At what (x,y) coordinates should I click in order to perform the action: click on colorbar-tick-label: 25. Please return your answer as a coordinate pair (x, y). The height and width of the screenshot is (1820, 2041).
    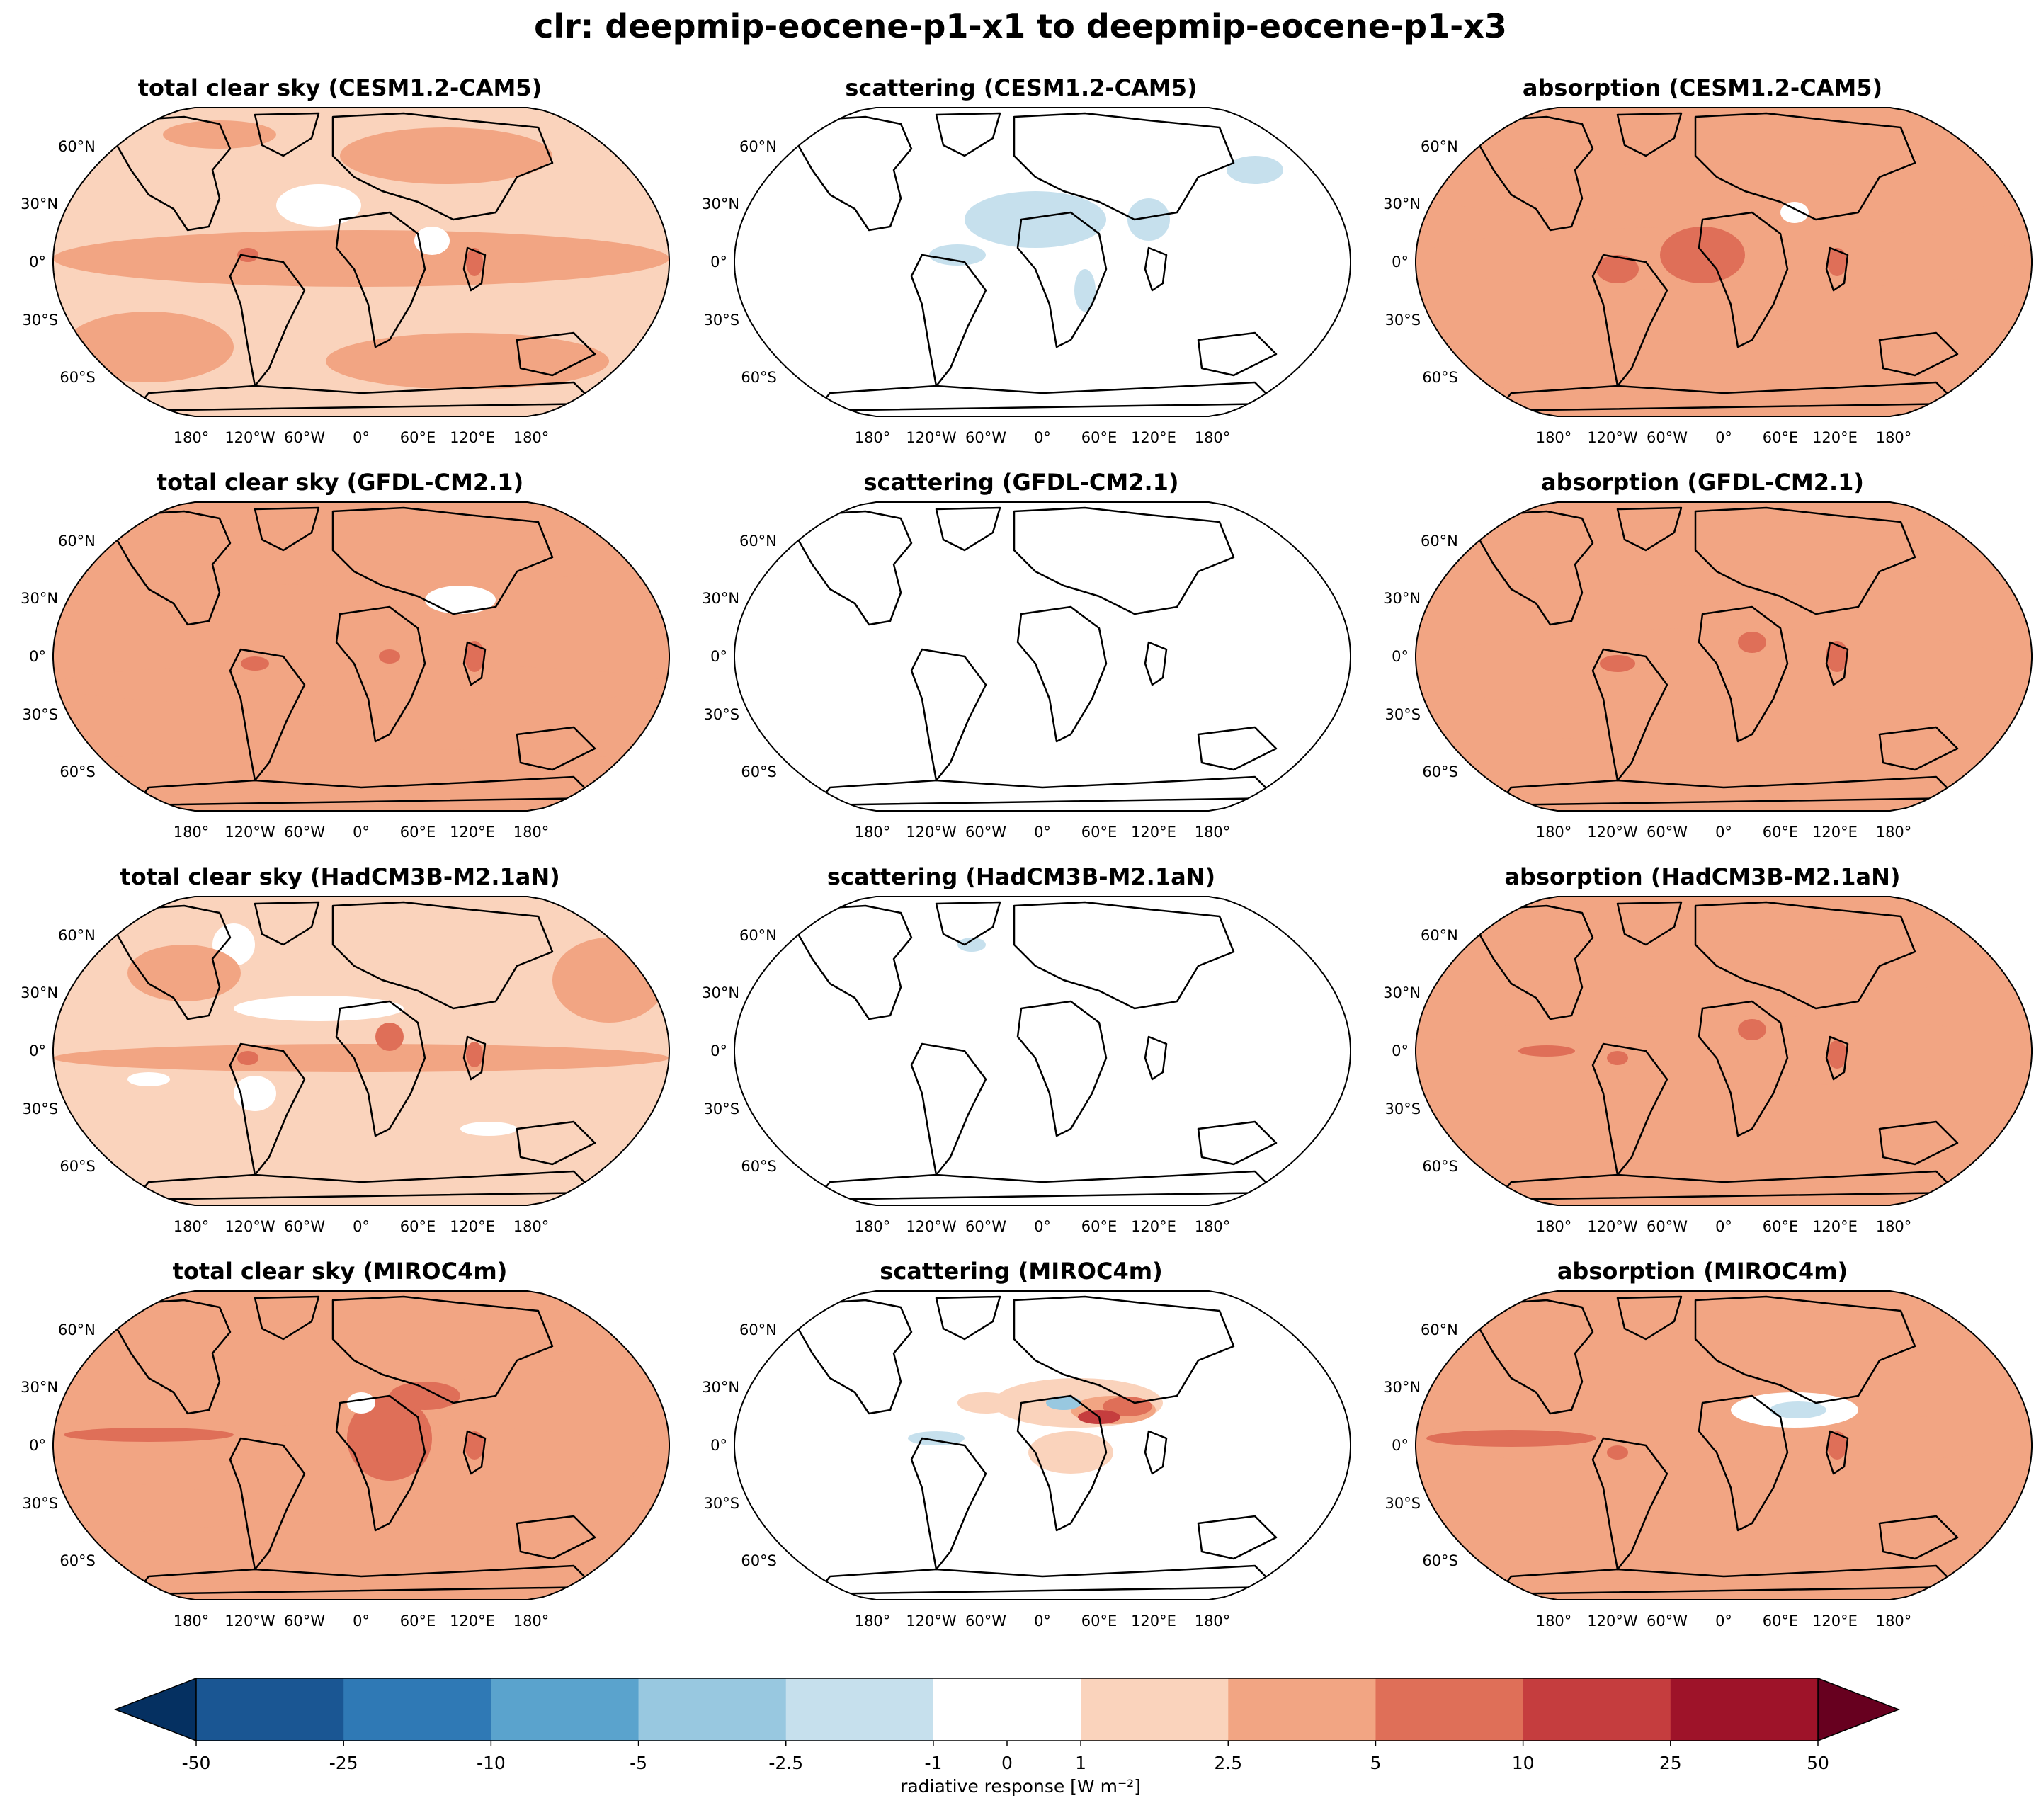
    Looking at the image, I should click on (1671, 1763).